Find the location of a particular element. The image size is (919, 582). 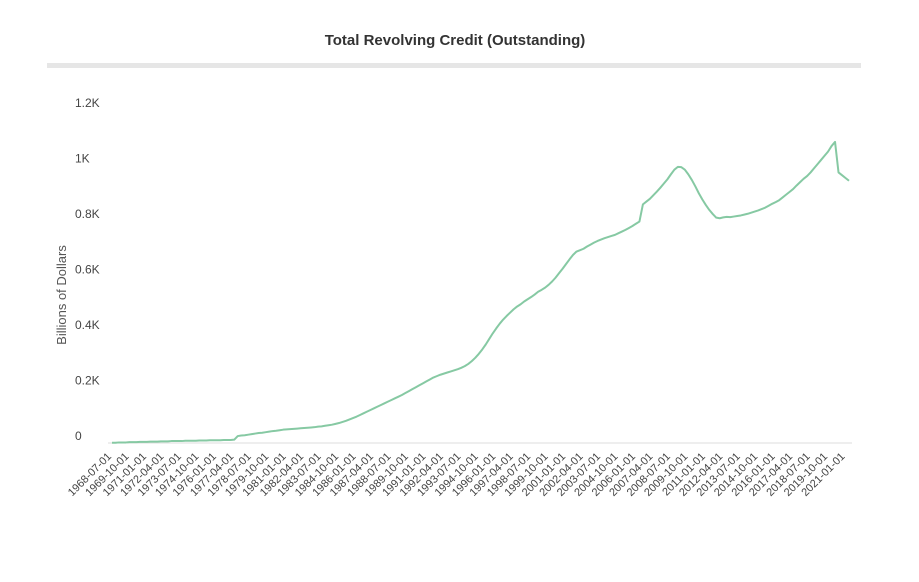

y-tick-label: 0.4K is located at coordinates (87, 325).